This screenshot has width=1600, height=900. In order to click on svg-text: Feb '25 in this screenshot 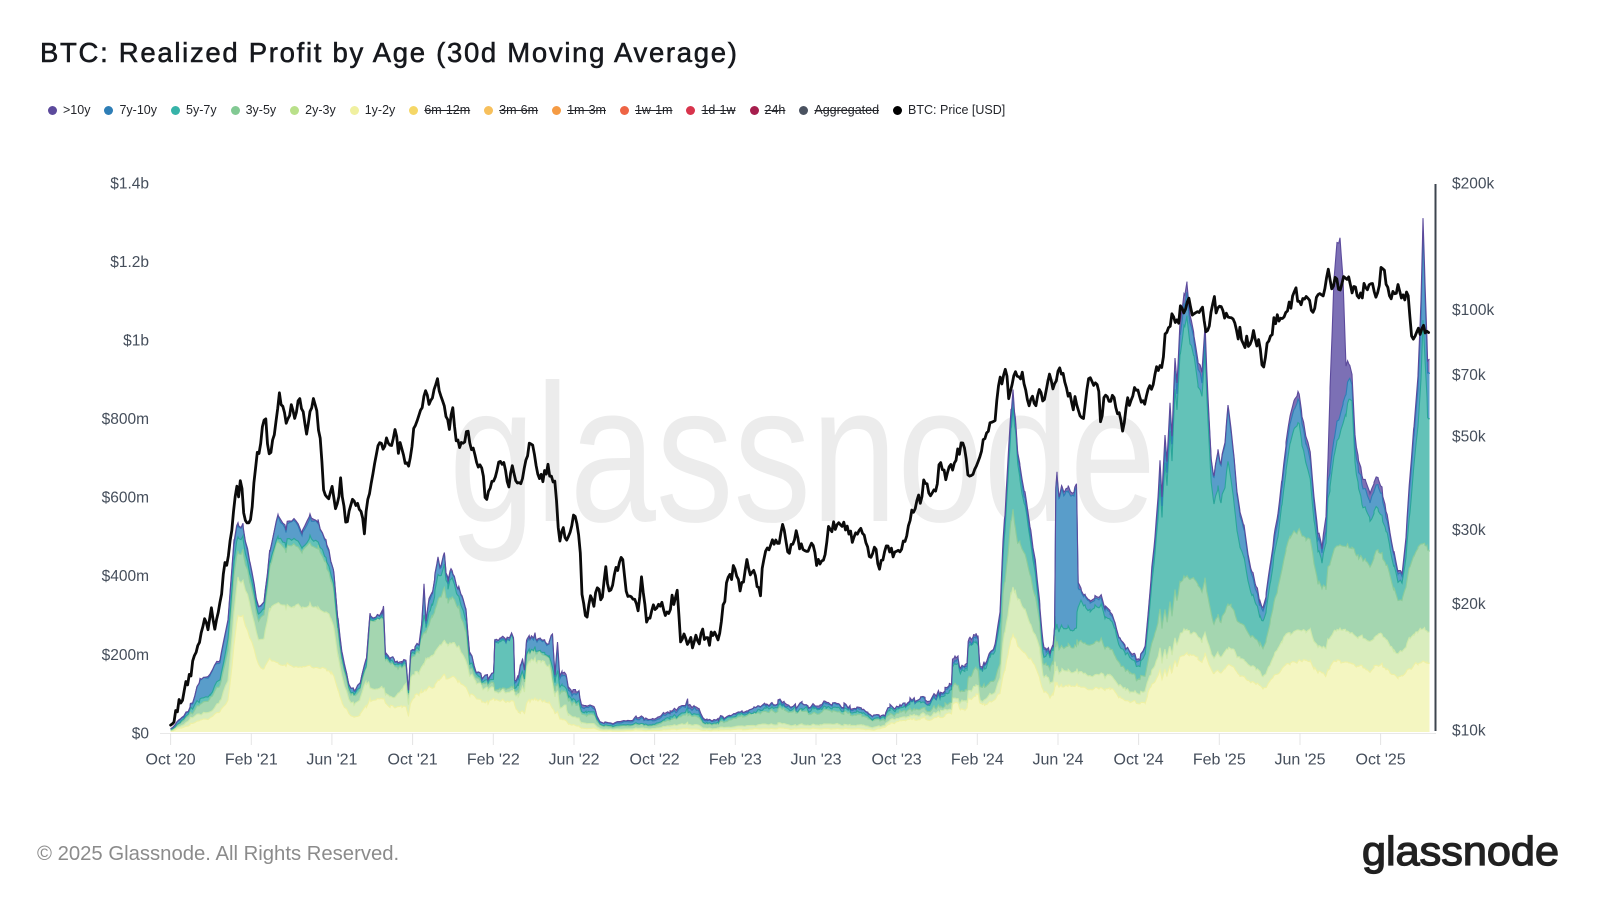, I will do `click(1219, 760)`.